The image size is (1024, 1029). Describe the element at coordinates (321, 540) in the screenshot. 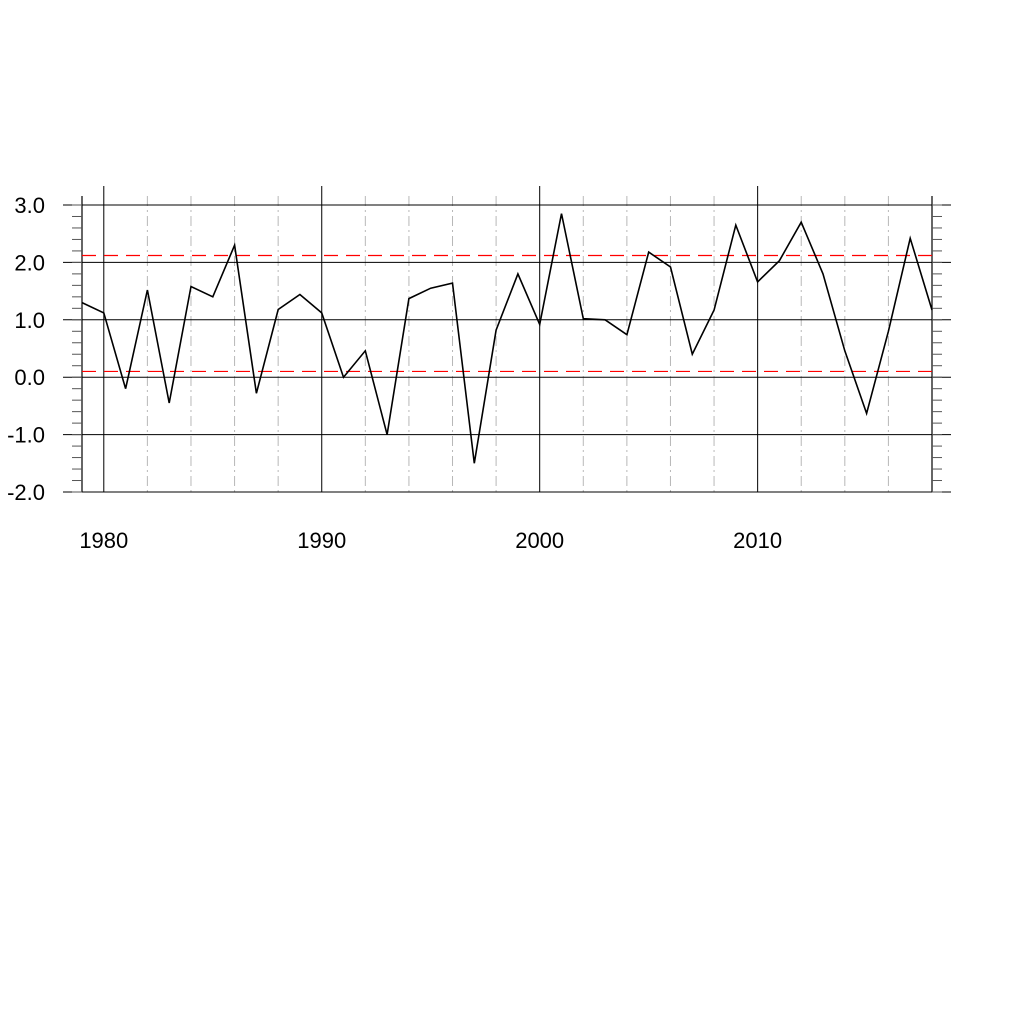

I see `x-tick-label: 1990` at that location.